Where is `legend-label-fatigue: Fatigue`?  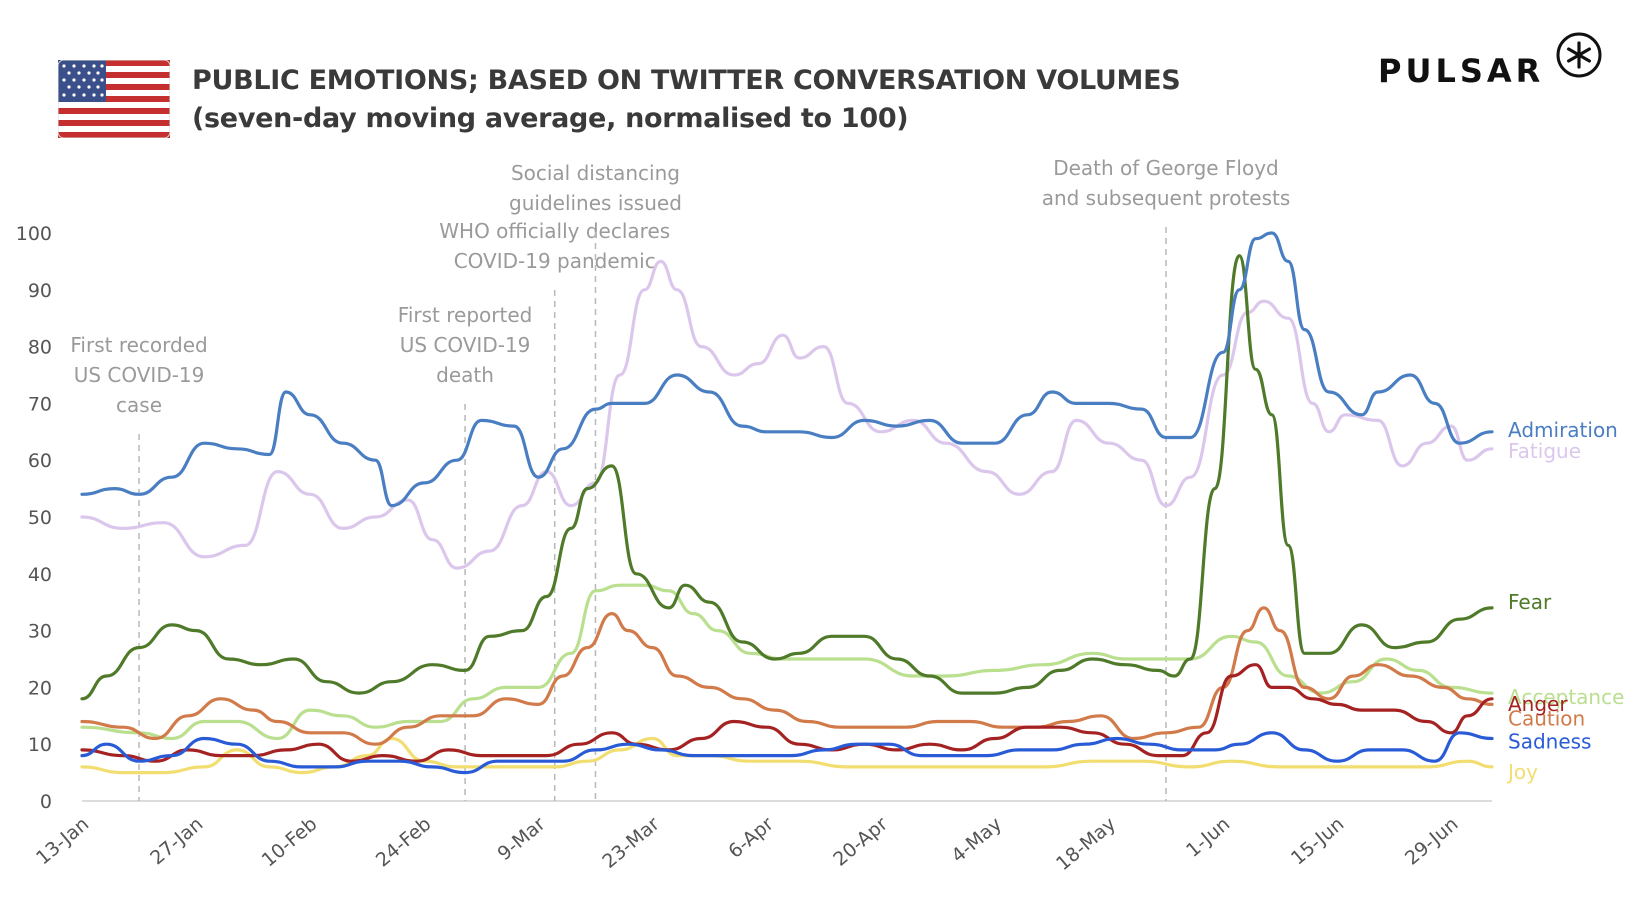 legend-label-fatigue: Fatigue is located at coordinates (1544, 451).